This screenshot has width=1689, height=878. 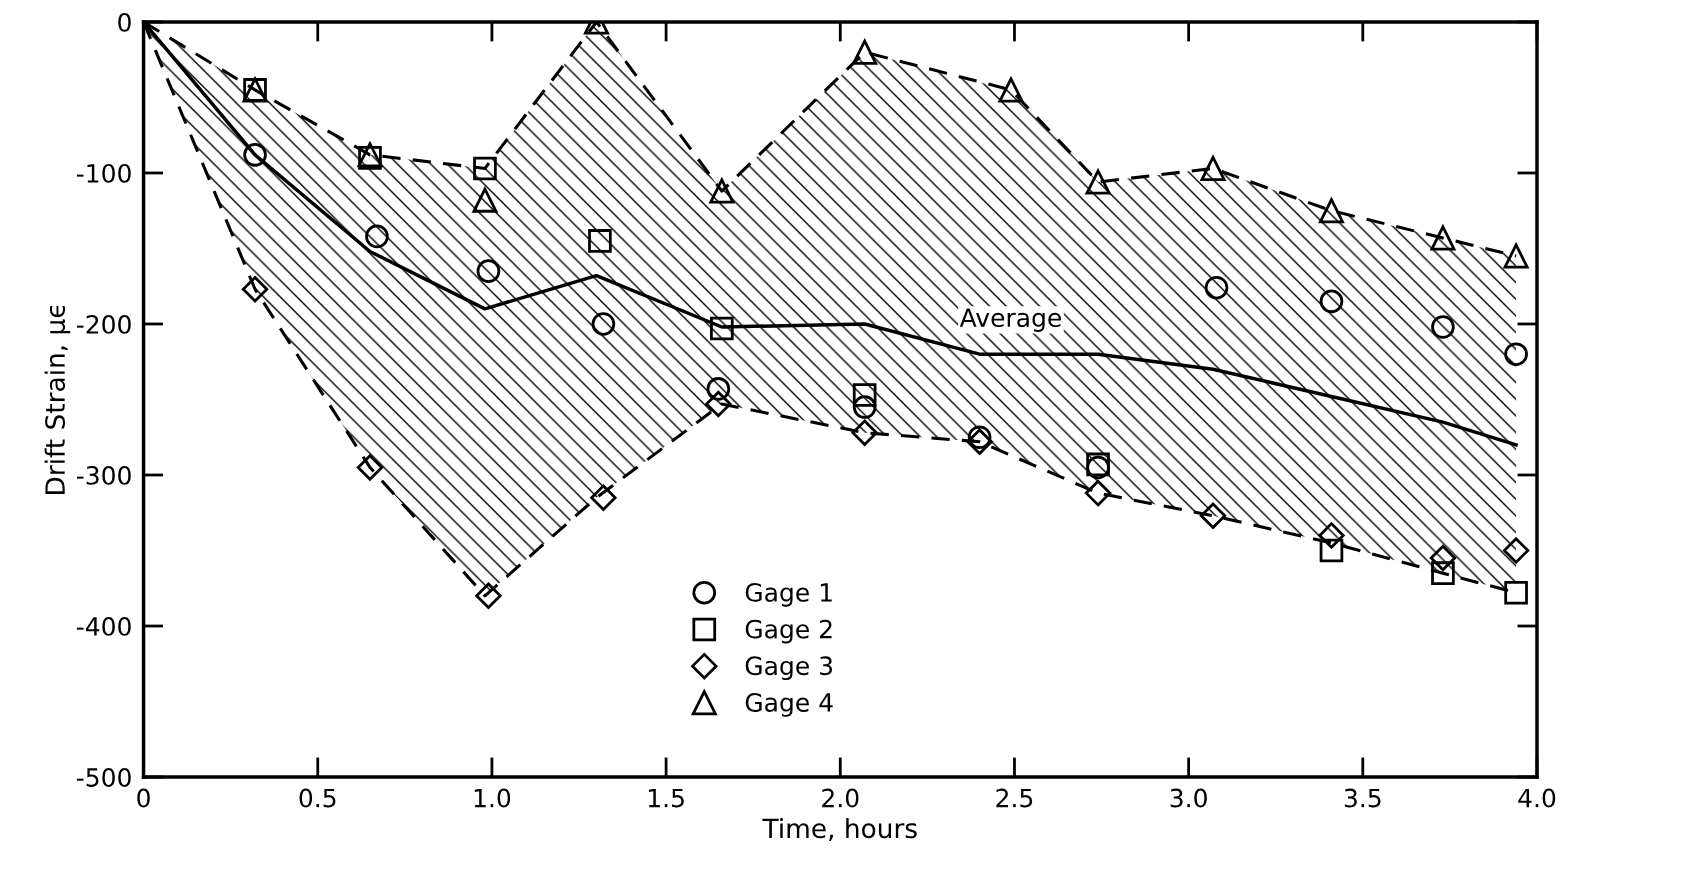 What do you see at coordinates (1362, 798) in the screenshot?
I see `x-tick-label: 3.5` at bounding box center [1362, 798].